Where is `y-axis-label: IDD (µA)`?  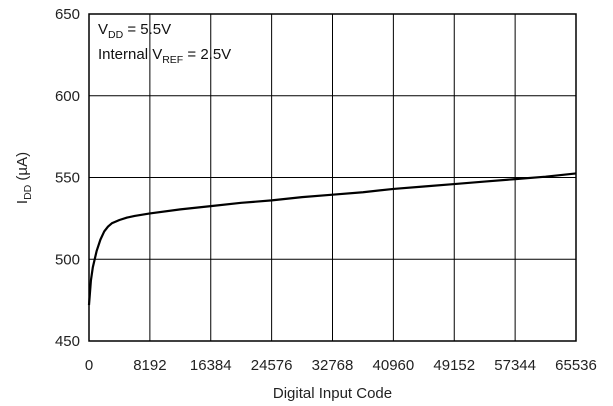
y-axis-label: IDD (µA) is located at coordinates (24, 178).